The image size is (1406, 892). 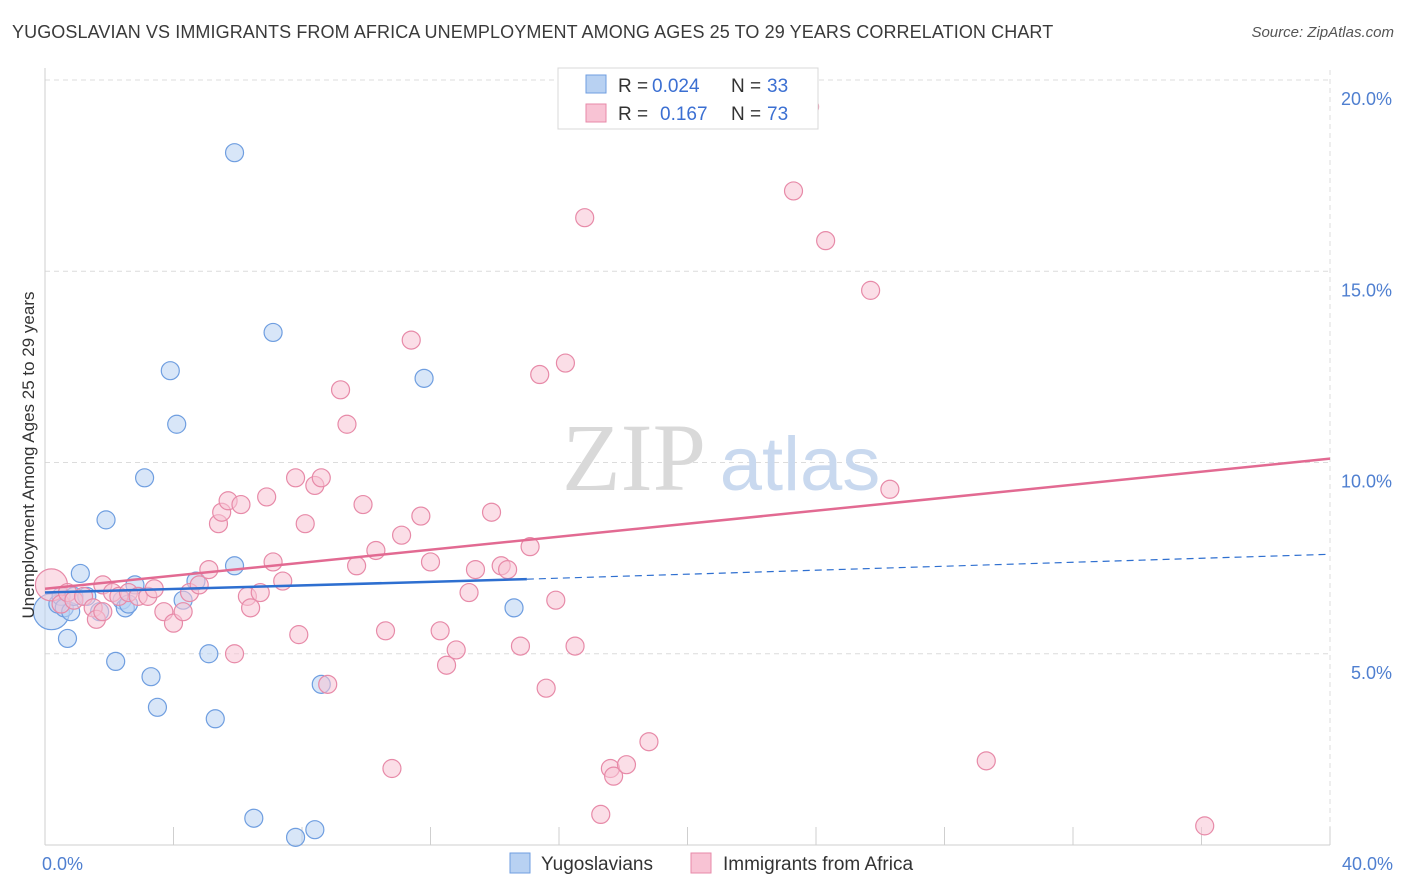 I want to click on legend-swatch-yugoslavians, so click(x=596, y=84).